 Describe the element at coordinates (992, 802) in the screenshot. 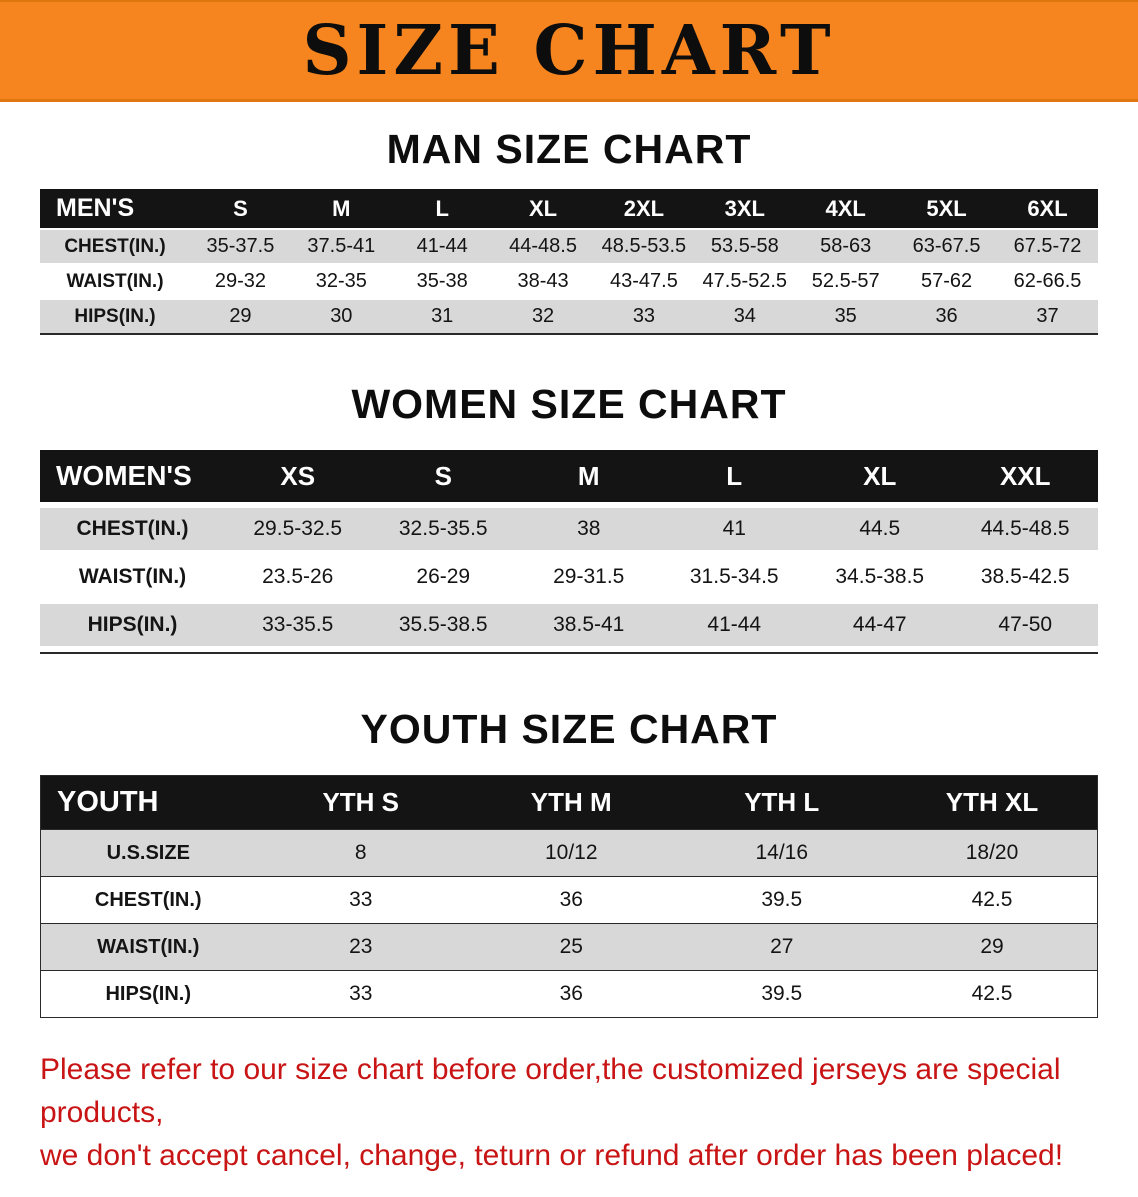

I see `youth-size-column-header: YTH XL` at that location.